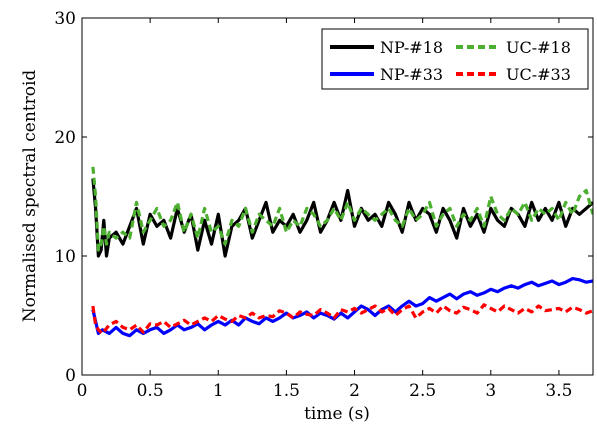 This screenshot has width=597, height=433. I want to click on y-tick-label: 0, so click(70, 376).